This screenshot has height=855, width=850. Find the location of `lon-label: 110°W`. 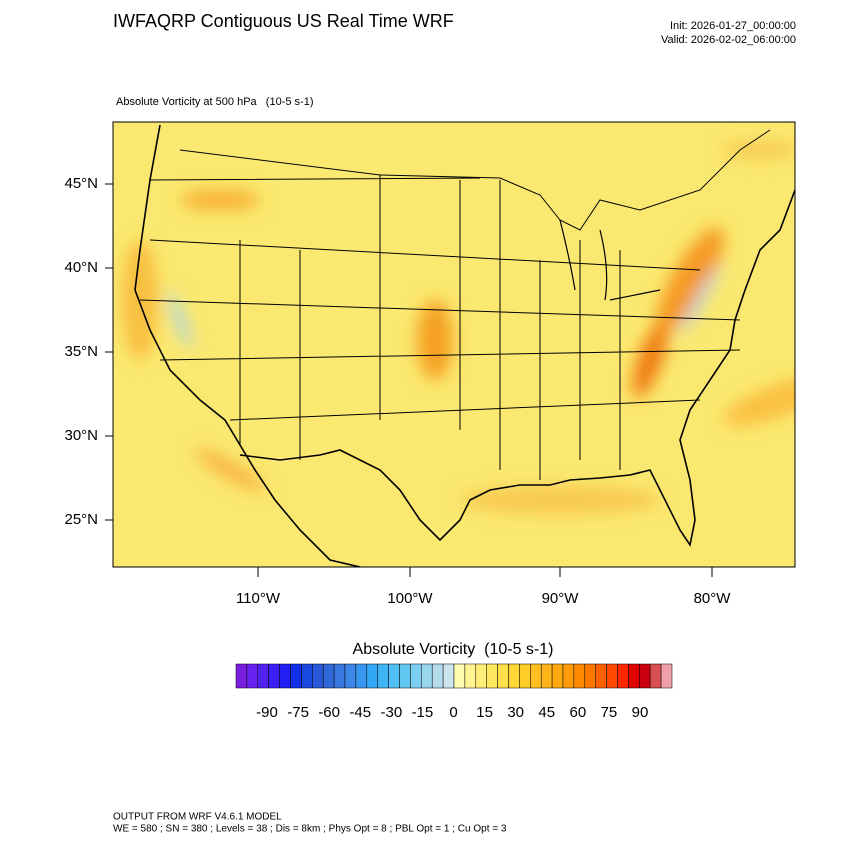

lon-label: 110°W is located at coordinates (258, 598).